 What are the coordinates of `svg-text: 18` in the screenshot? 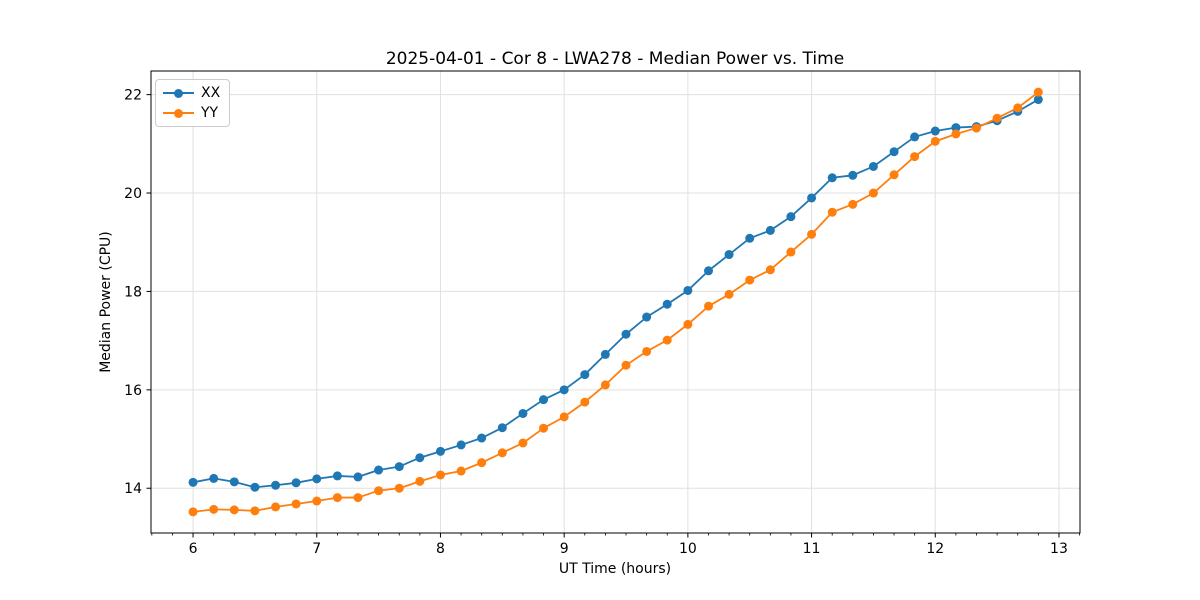 It's located at (133, 292).